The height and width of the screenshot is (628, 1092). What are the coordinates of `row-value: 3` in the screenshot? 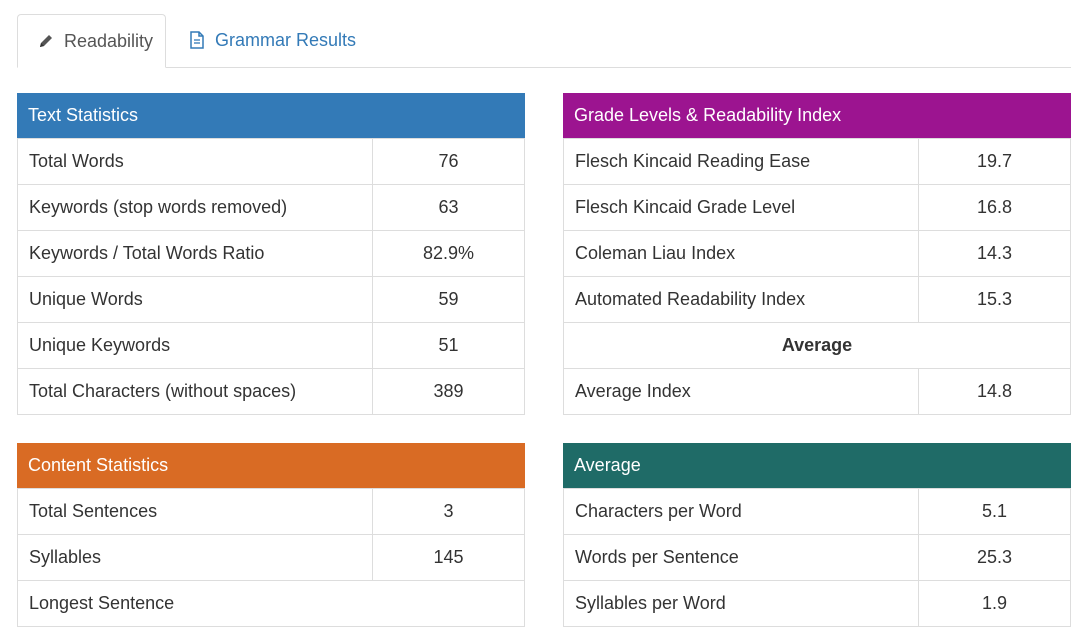 It's located at (448, 511).